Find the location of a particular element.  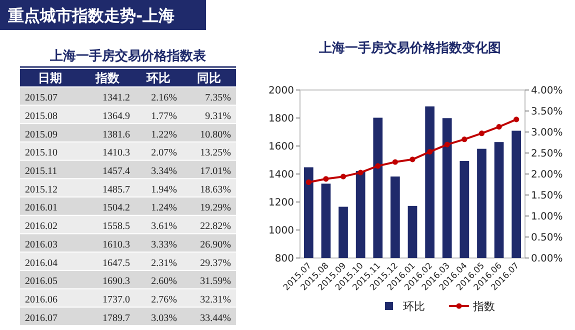

y2-tick-label: 2.50% is located at coordinates (547, 154).